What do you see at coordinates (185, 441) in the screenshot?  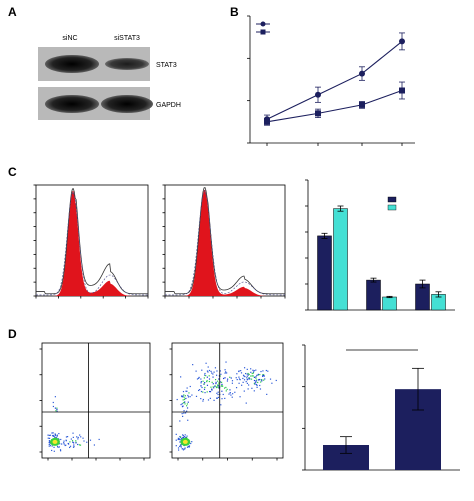 I see `d-flow-density-peak` at bounding box center [185, 441].